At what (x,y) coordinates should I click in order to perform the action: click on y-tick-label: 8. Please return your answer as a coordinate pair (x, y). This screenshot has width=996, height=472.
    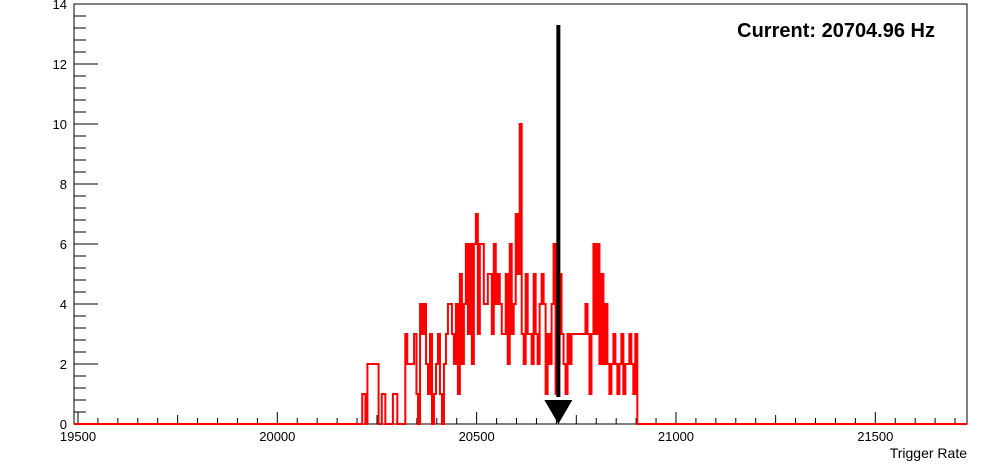
    Looking at the image, I should click on (63, 184).